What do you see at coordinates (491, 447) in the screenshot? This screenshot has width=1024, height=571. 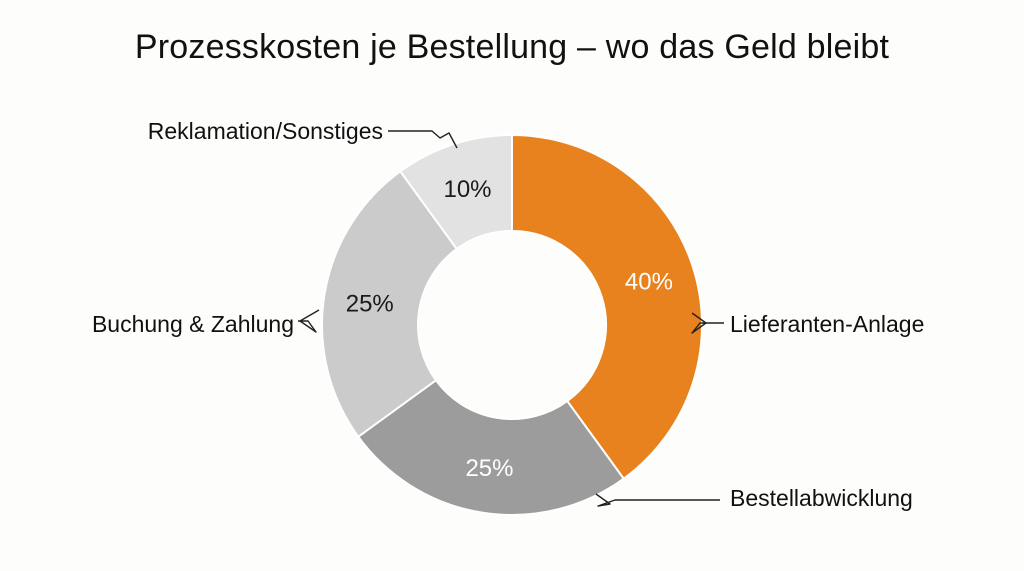 I see `slice-bestellabwicklung` at bounding box center [491, 447].